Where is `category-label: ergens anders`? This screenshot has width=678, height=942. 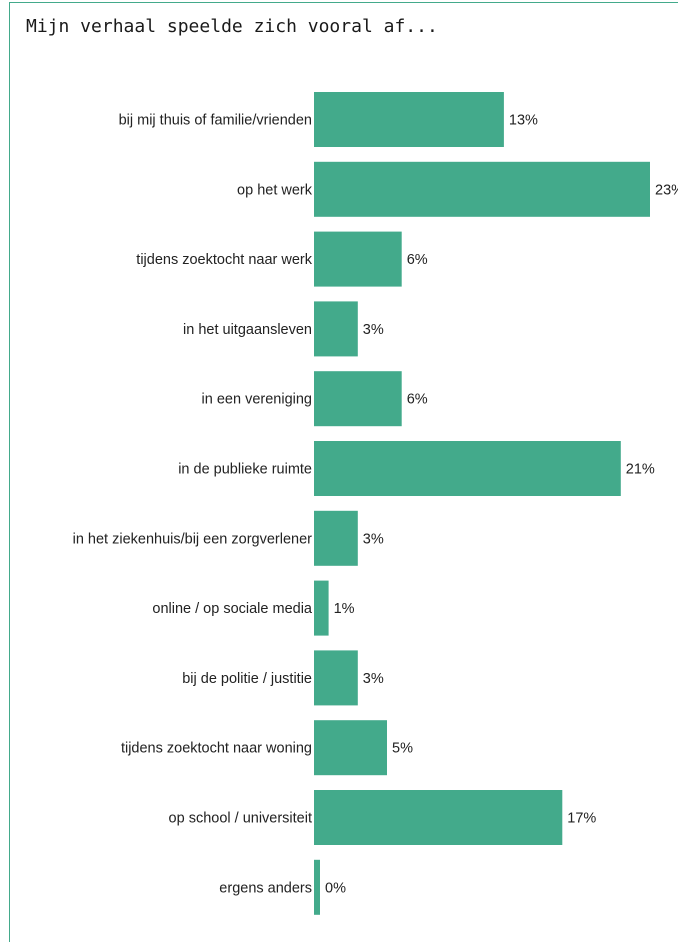
category-label: ergens anders is located at coordinates (265, 888).